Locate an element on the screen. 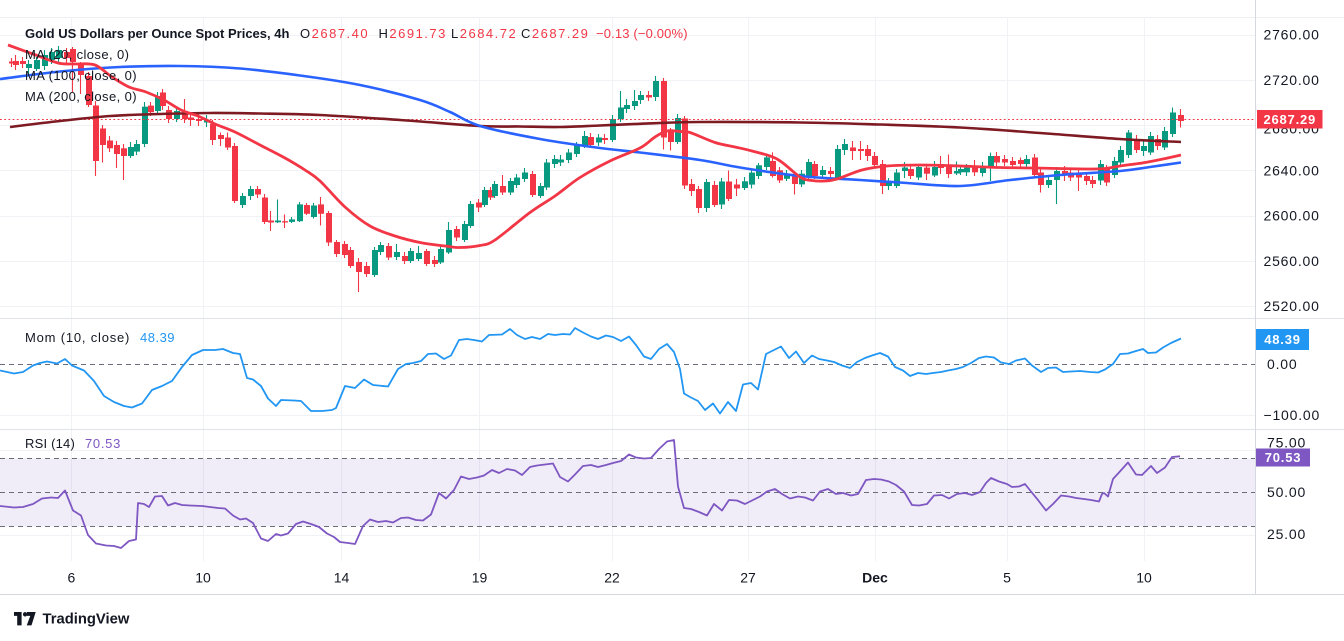  svg-text: 75.00 is located at coordinates (1286, 443).